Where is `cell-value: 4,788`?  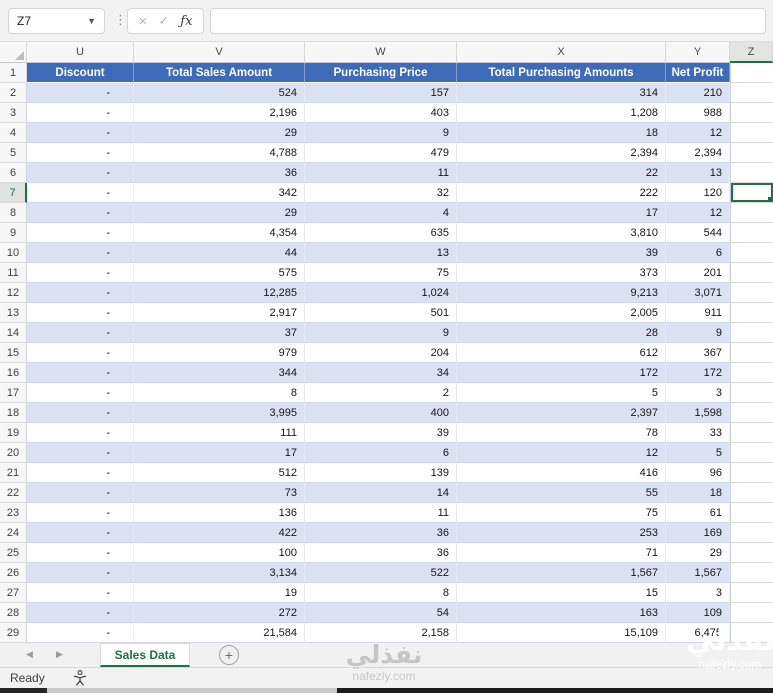
cell-value: 4,788 is located at coordinates (219, 153).